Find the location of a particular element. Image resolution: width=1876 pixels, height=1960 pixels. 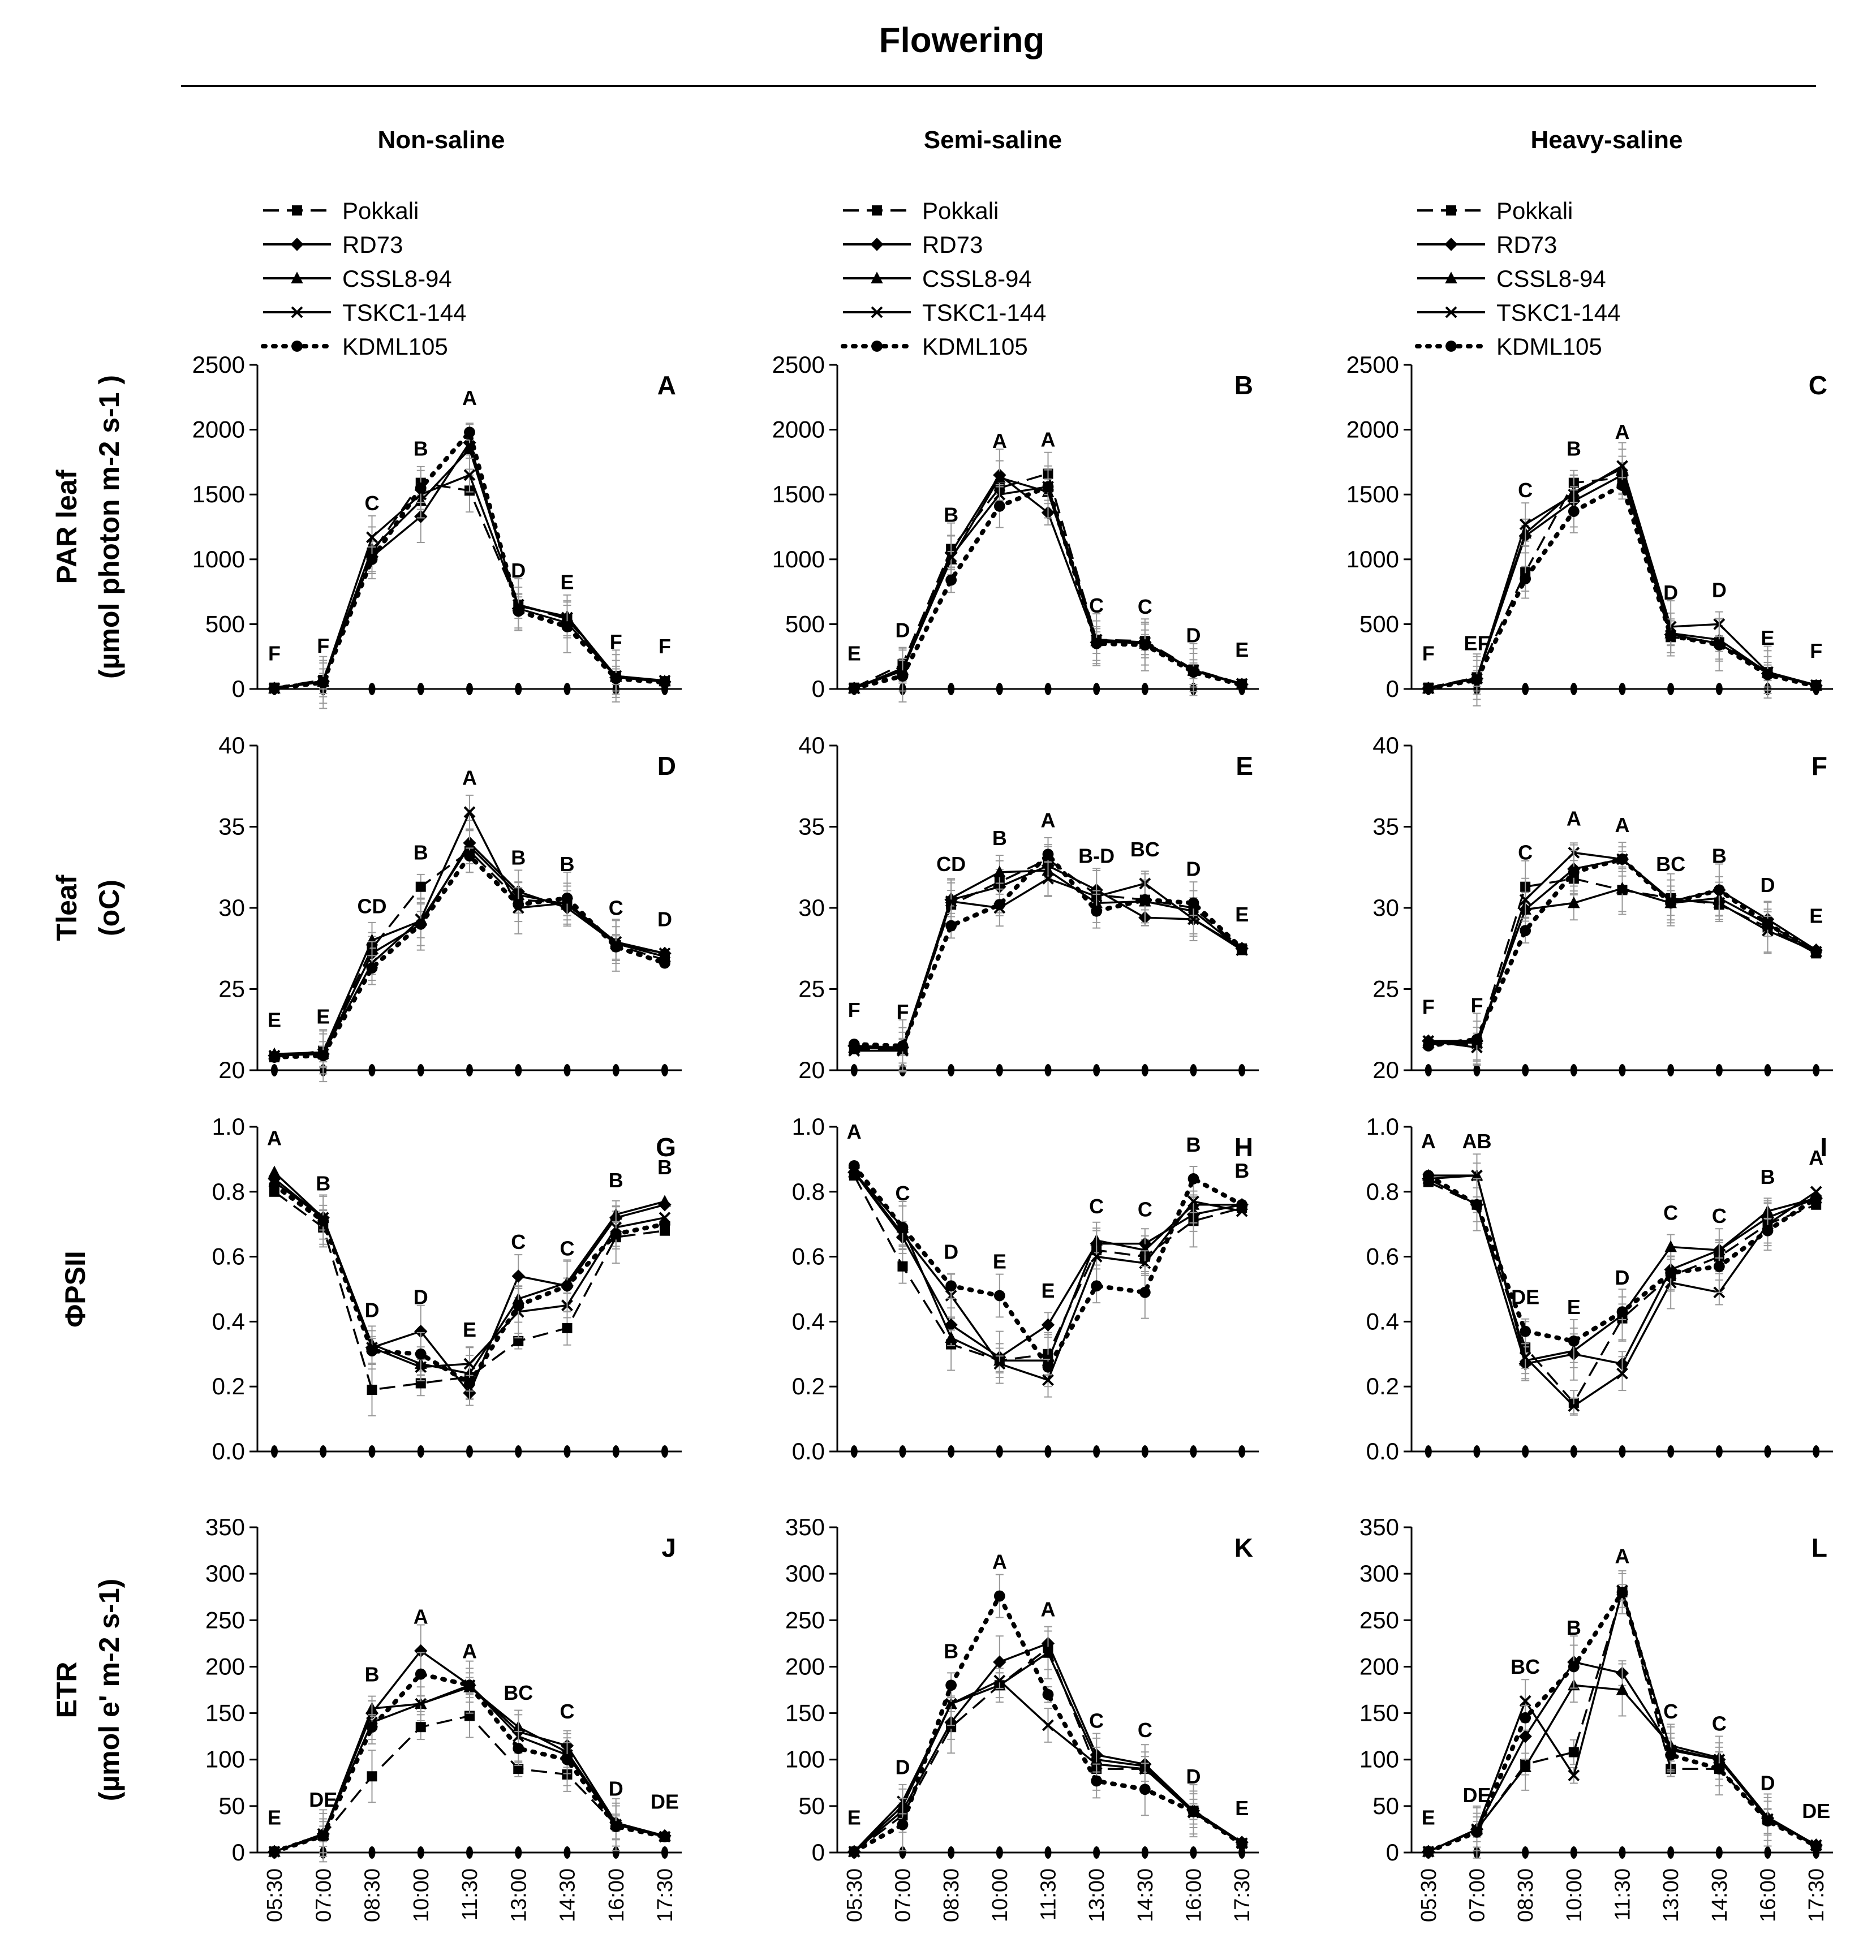

significance-letter: F is located at coordinates (616, 641).